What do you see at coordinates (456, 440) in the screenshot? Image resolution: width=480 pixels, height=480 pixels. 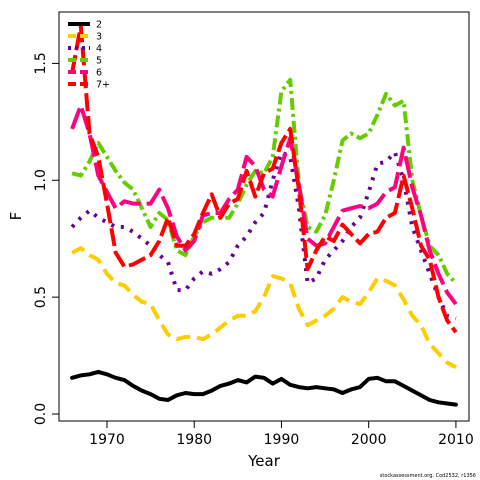 I see `x-tick-label: 2010` at bounding box center [456, 440].